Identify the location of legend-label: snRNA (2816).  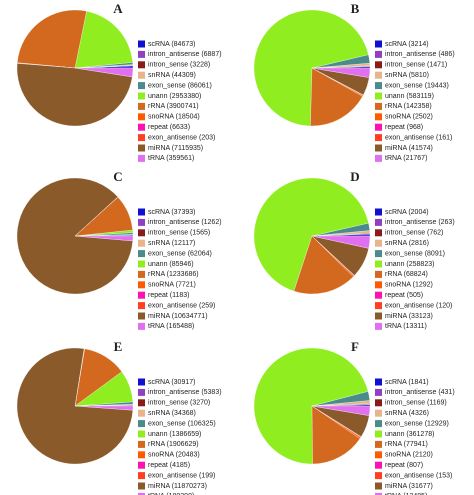
(407, 243).